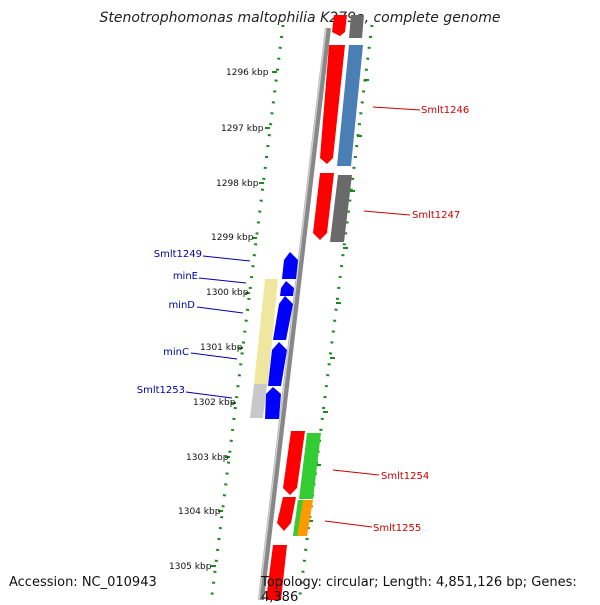 Image resolution: width=600 pixels, height=605 pixels. I want to click on tick-label: 1302 kbp, so click(214, 403).